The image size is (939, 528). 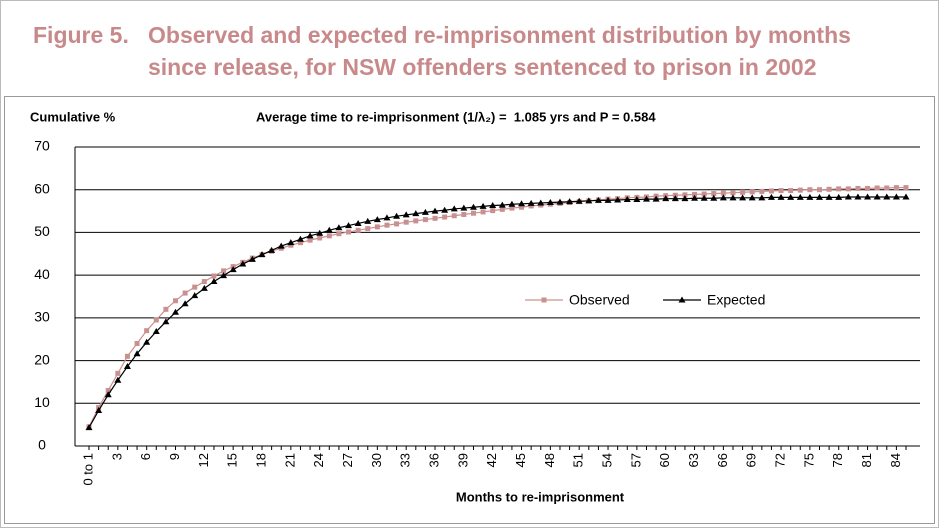 I want to click on x-tick-label: 81, so click(x=866, y=460).